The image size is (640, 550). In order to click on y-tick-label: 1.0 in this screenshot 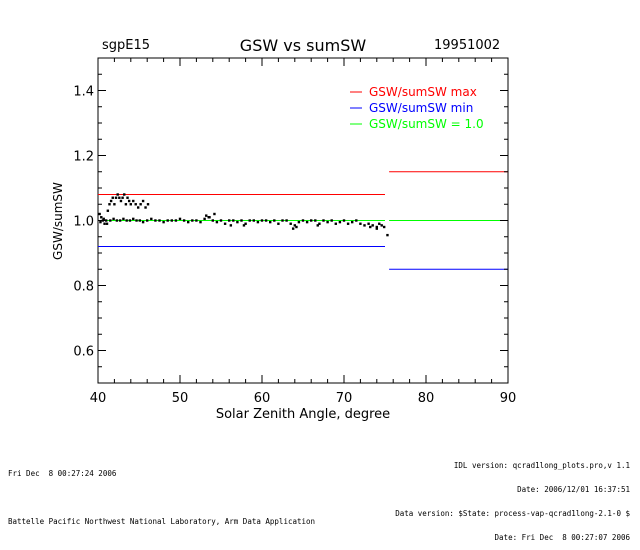, I will do `click(83, 222)`.